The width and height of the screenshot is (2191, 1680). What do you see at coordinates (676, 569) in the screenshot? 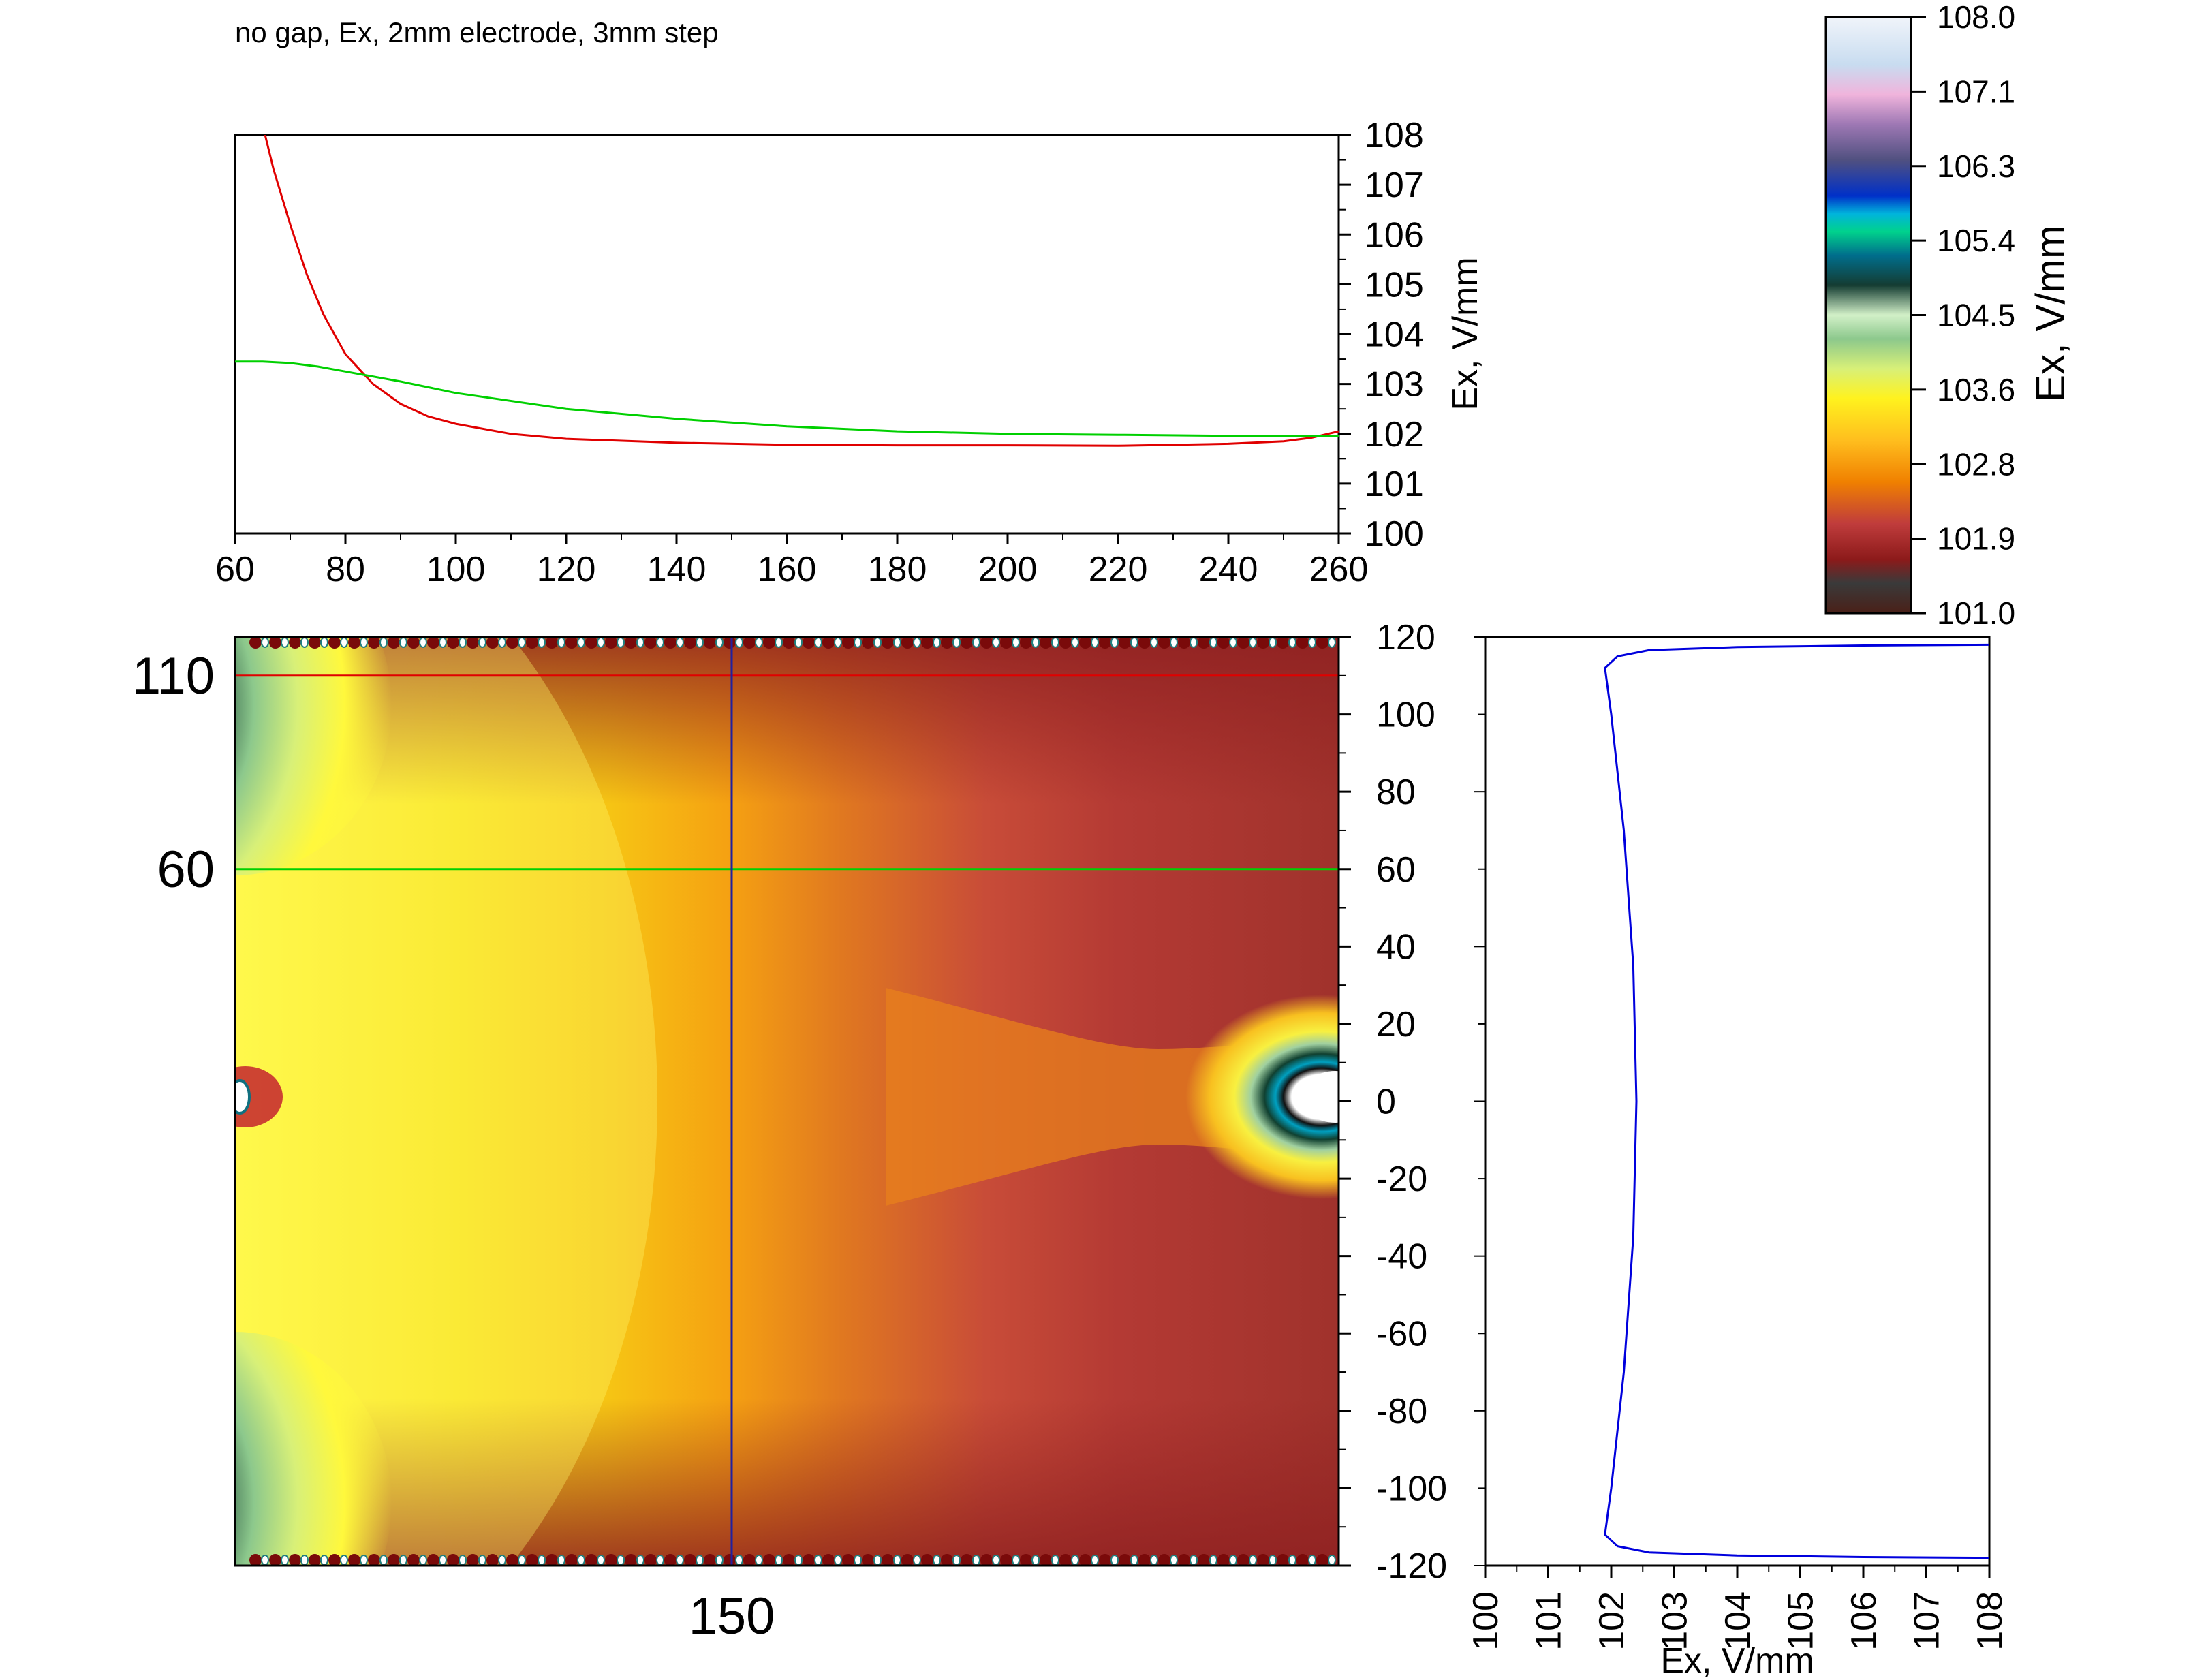
I see `top-x-tick-label: 140` at bounding box center [676, 569].